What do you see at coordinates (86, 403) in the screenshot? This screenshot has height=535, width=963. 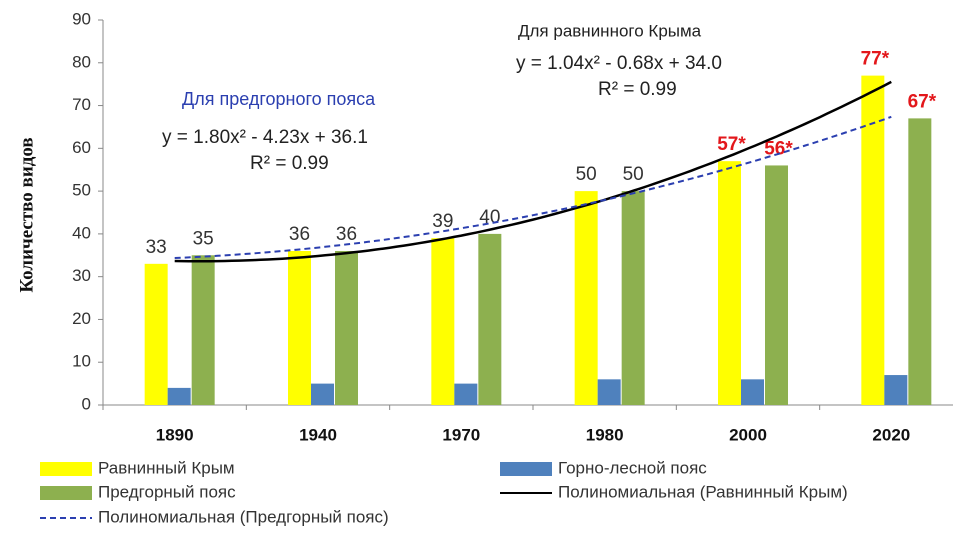 I see `y-tick-label: 0` at bounding box center [86, 403].